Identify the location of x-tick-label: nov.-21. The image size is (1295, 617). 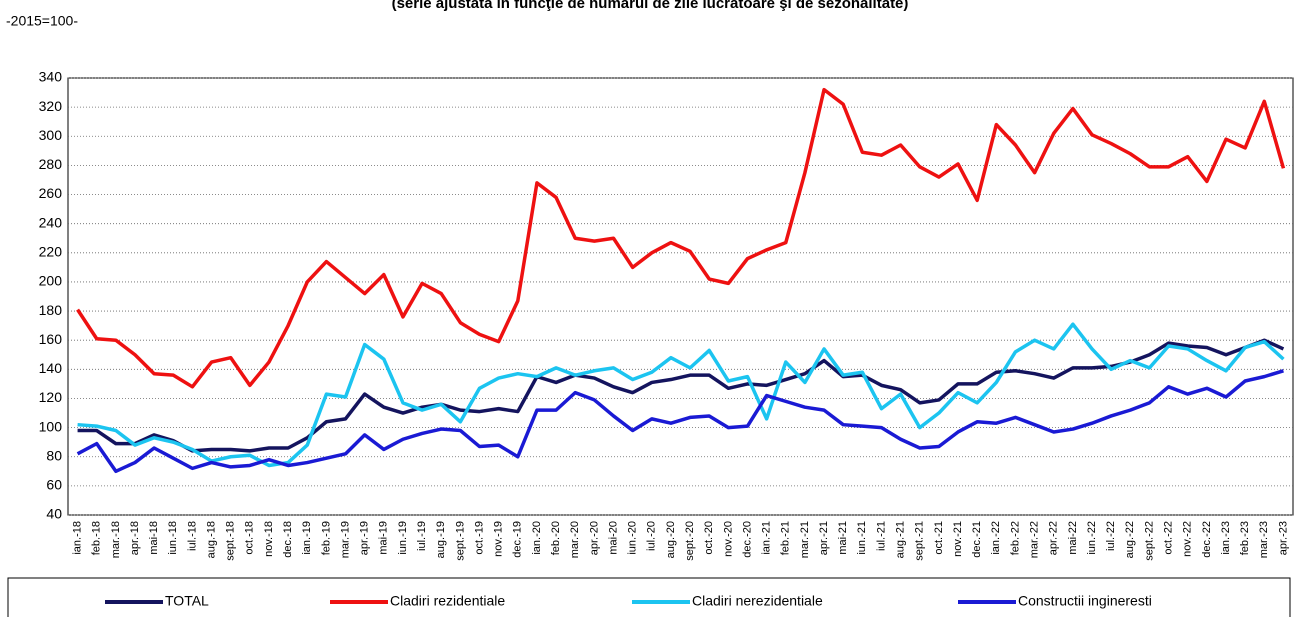
(958, 539).